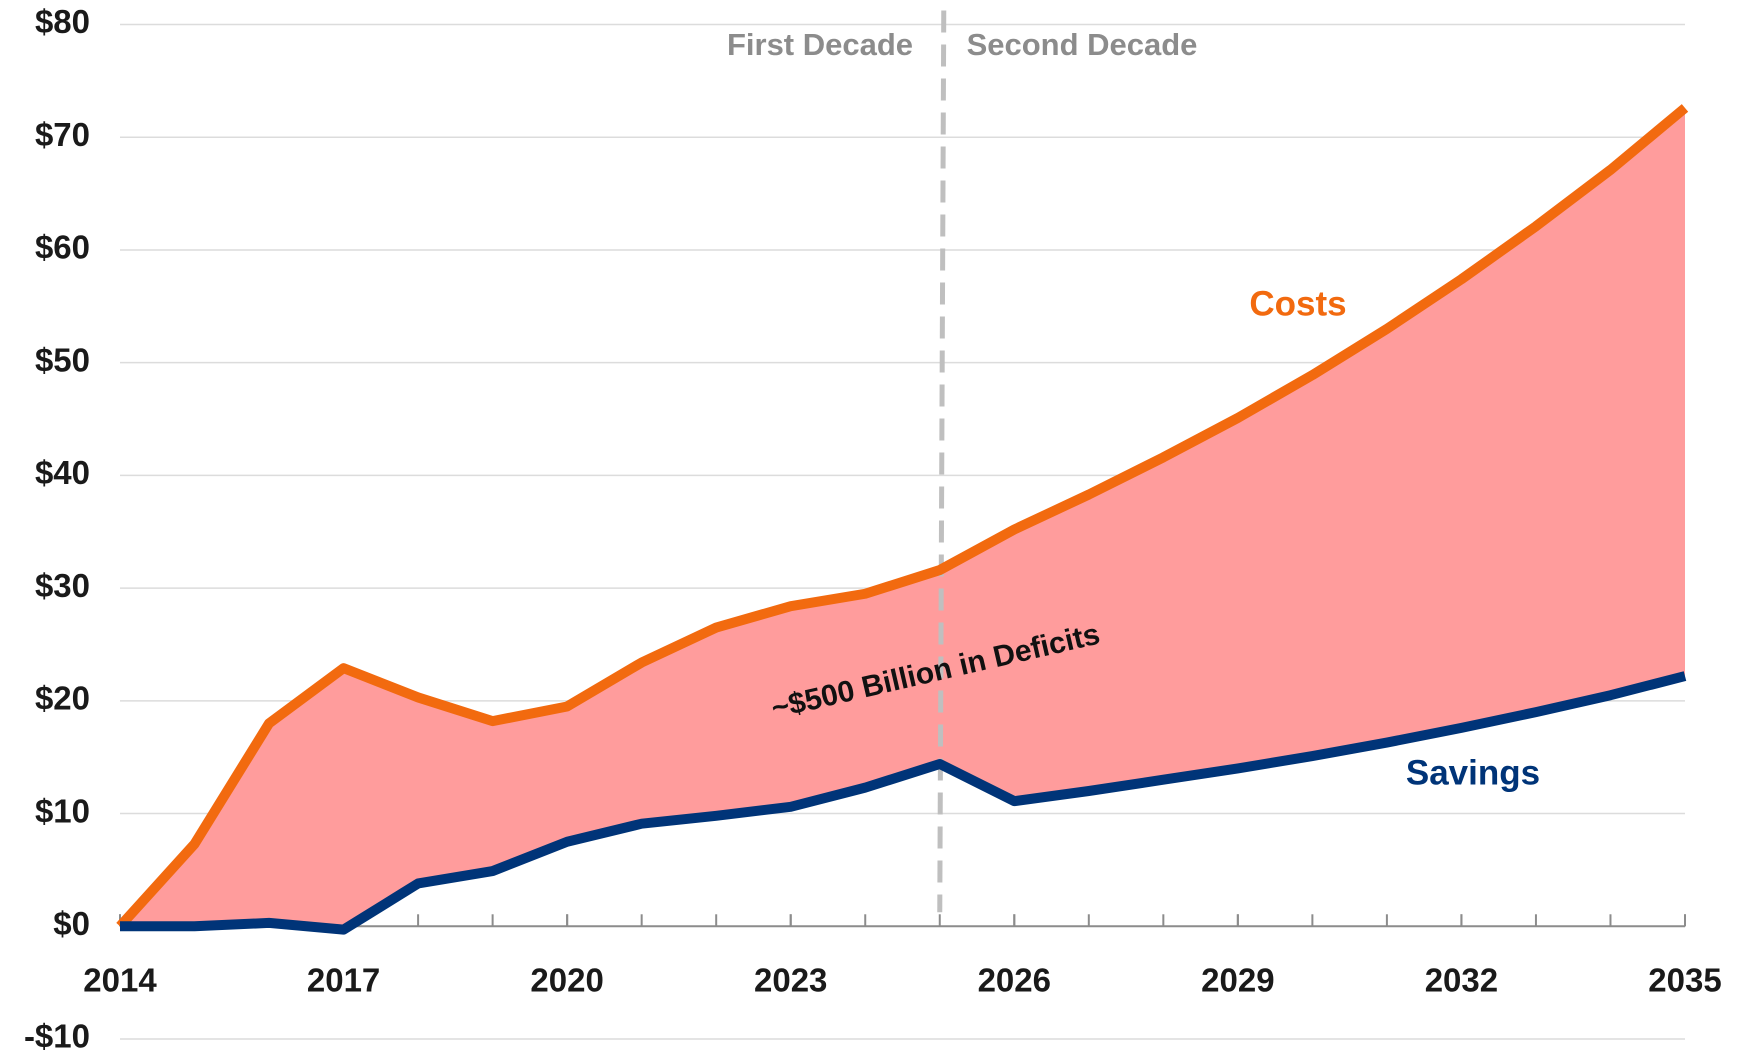  Describe the element at coordinates (62, 810) in the screenshot. I see `y-tick-label: $10` at that location.